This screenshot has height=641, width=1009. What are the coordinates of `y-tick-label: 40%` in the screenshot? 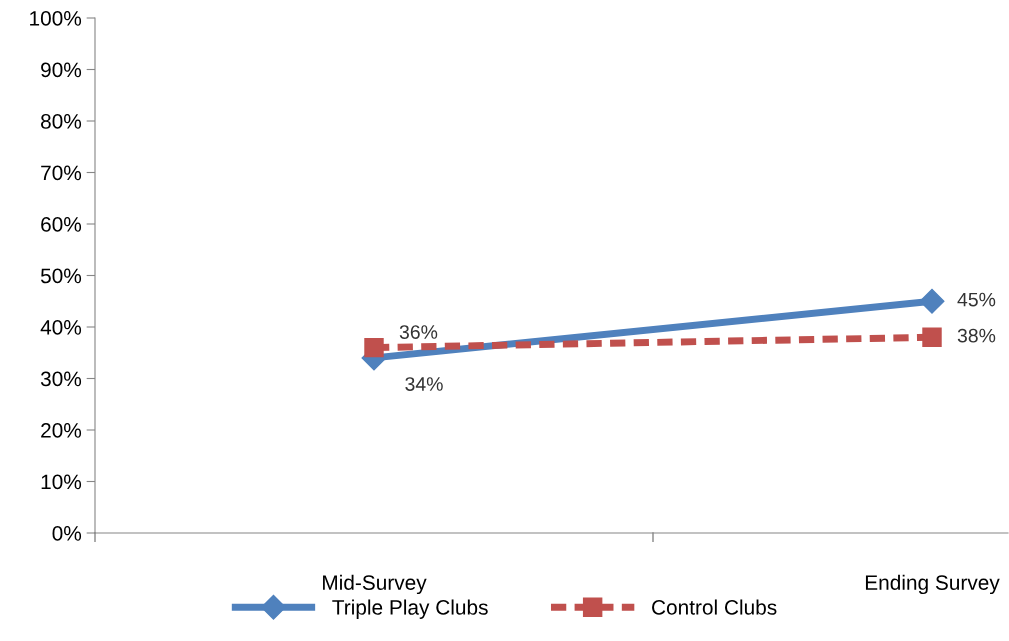 It's located at (61, 327).